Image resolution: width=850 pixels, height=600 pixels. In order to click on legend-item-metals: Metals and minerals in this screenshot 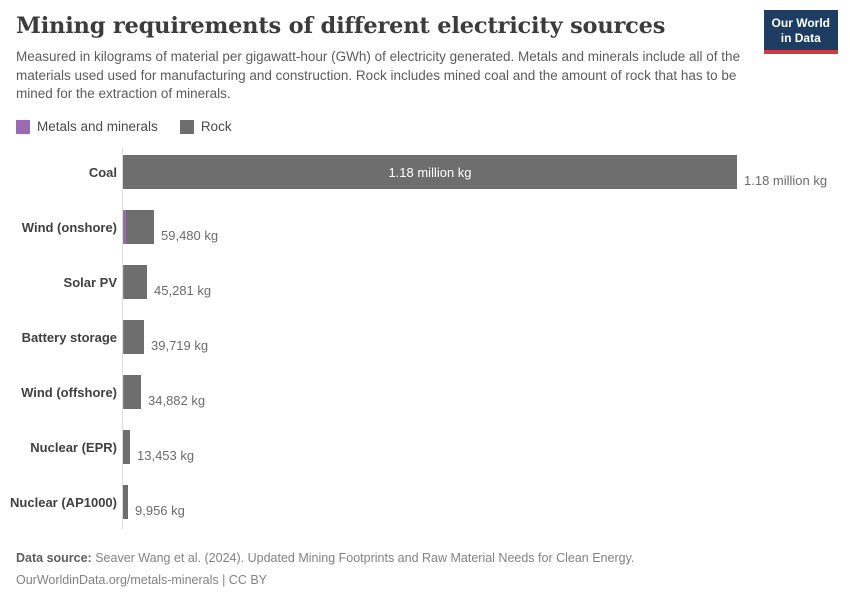, I will do `click(87, 126)`.